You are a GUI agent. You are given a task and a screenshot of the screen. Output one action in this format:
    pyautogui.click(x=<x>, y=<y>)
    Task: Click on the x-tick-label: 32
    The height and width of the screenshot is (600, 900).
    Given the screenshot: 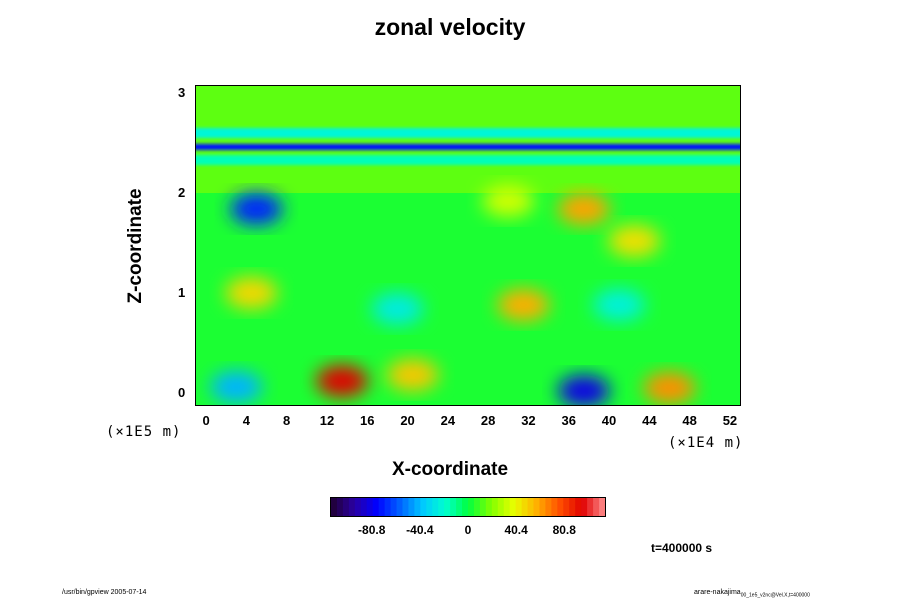 What is the action you would take?
    pyautogui.click(x=528, y=420)
    